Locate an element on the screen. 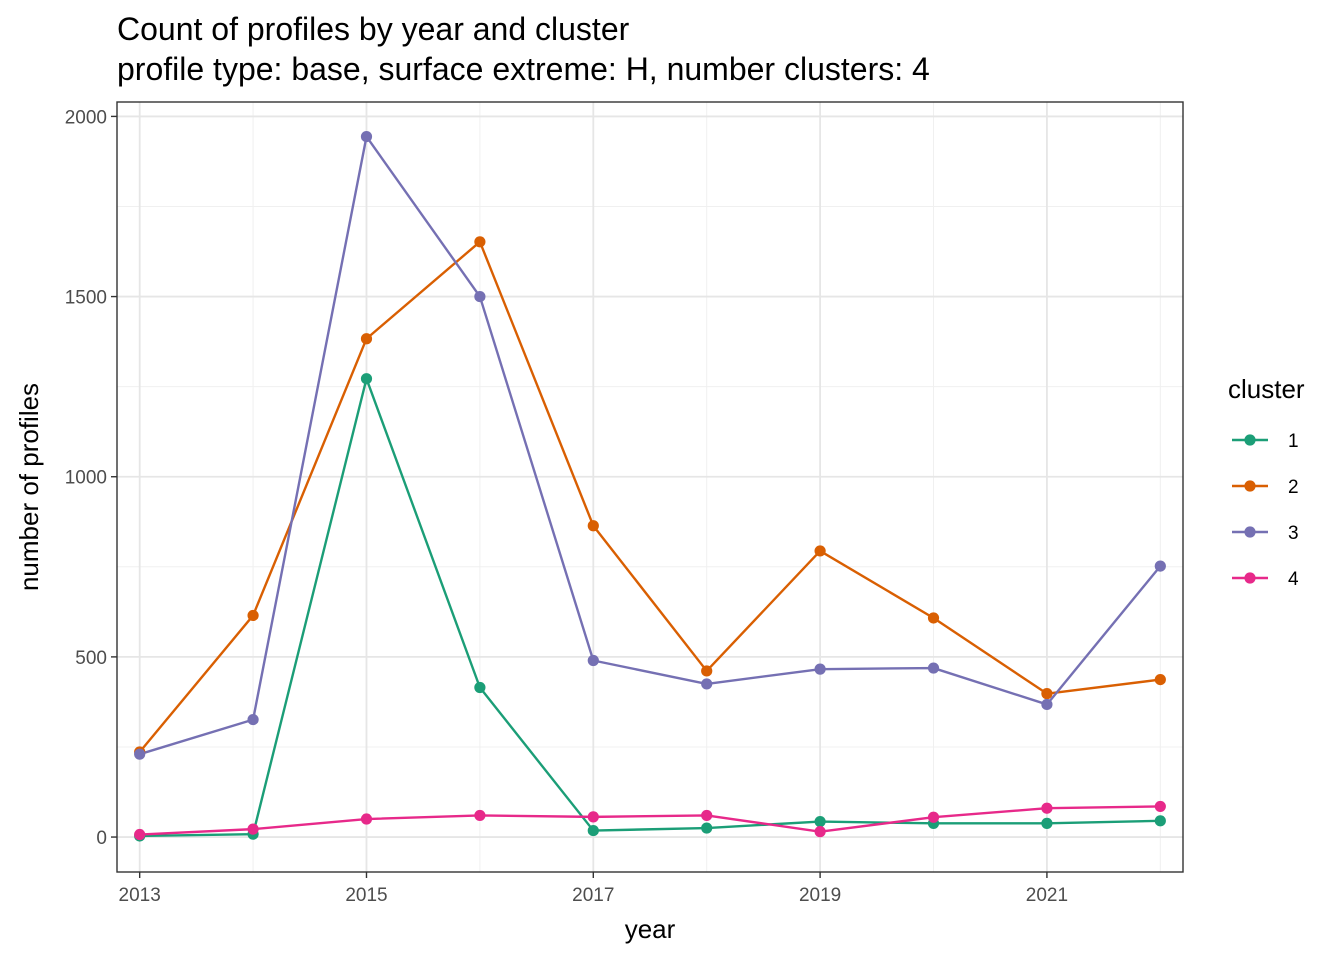 This screenshot has height=960, width=1344. y-axis: 0 500 1000 1500 2000 is located at coordinates (91, 478).